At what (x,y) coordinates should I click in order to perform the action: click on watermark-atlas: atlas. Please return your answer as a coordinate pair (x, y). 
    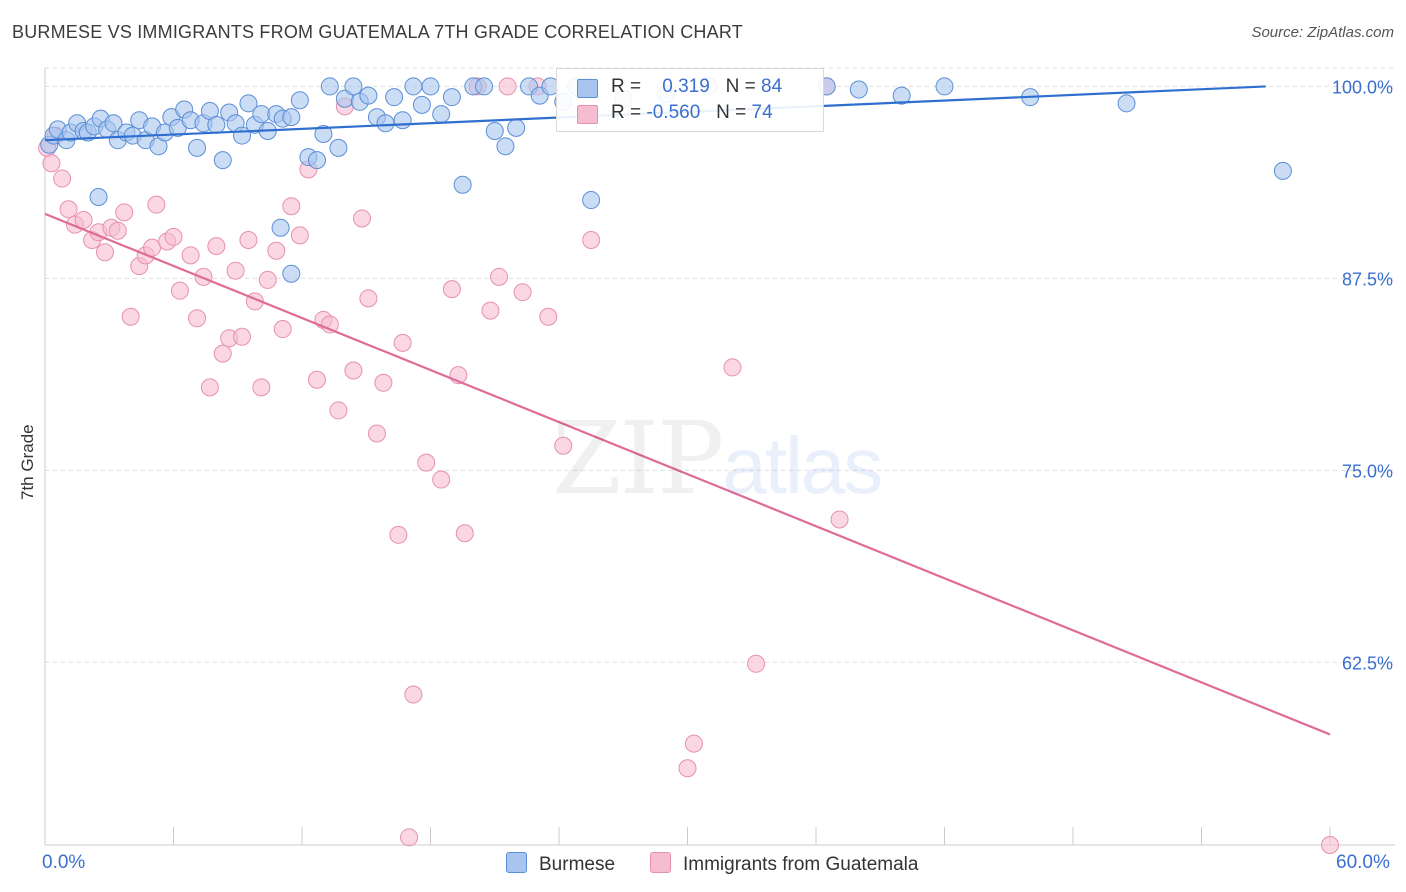
    Looking at the image, I should click on (802, 465).